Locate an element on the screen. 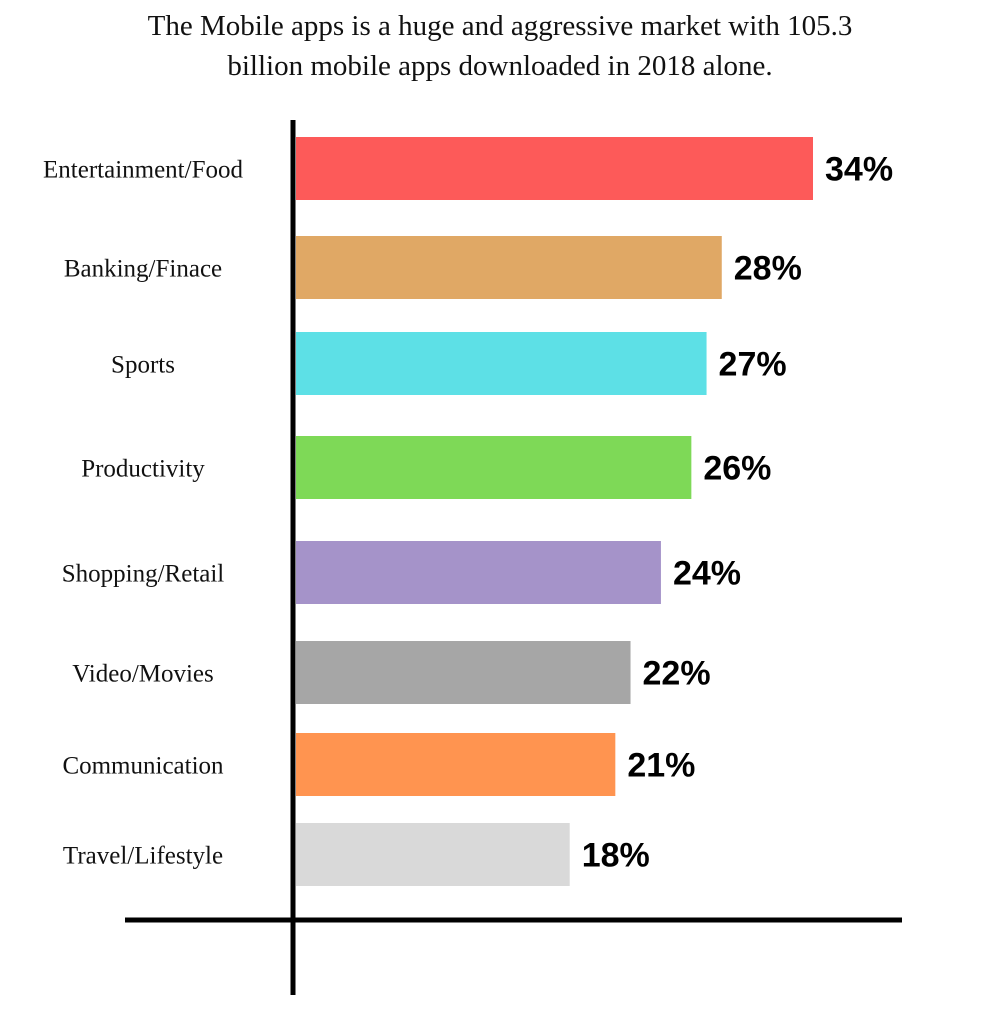  category-label-video-movies: Video/Movies is located at coordinates (143, 674).